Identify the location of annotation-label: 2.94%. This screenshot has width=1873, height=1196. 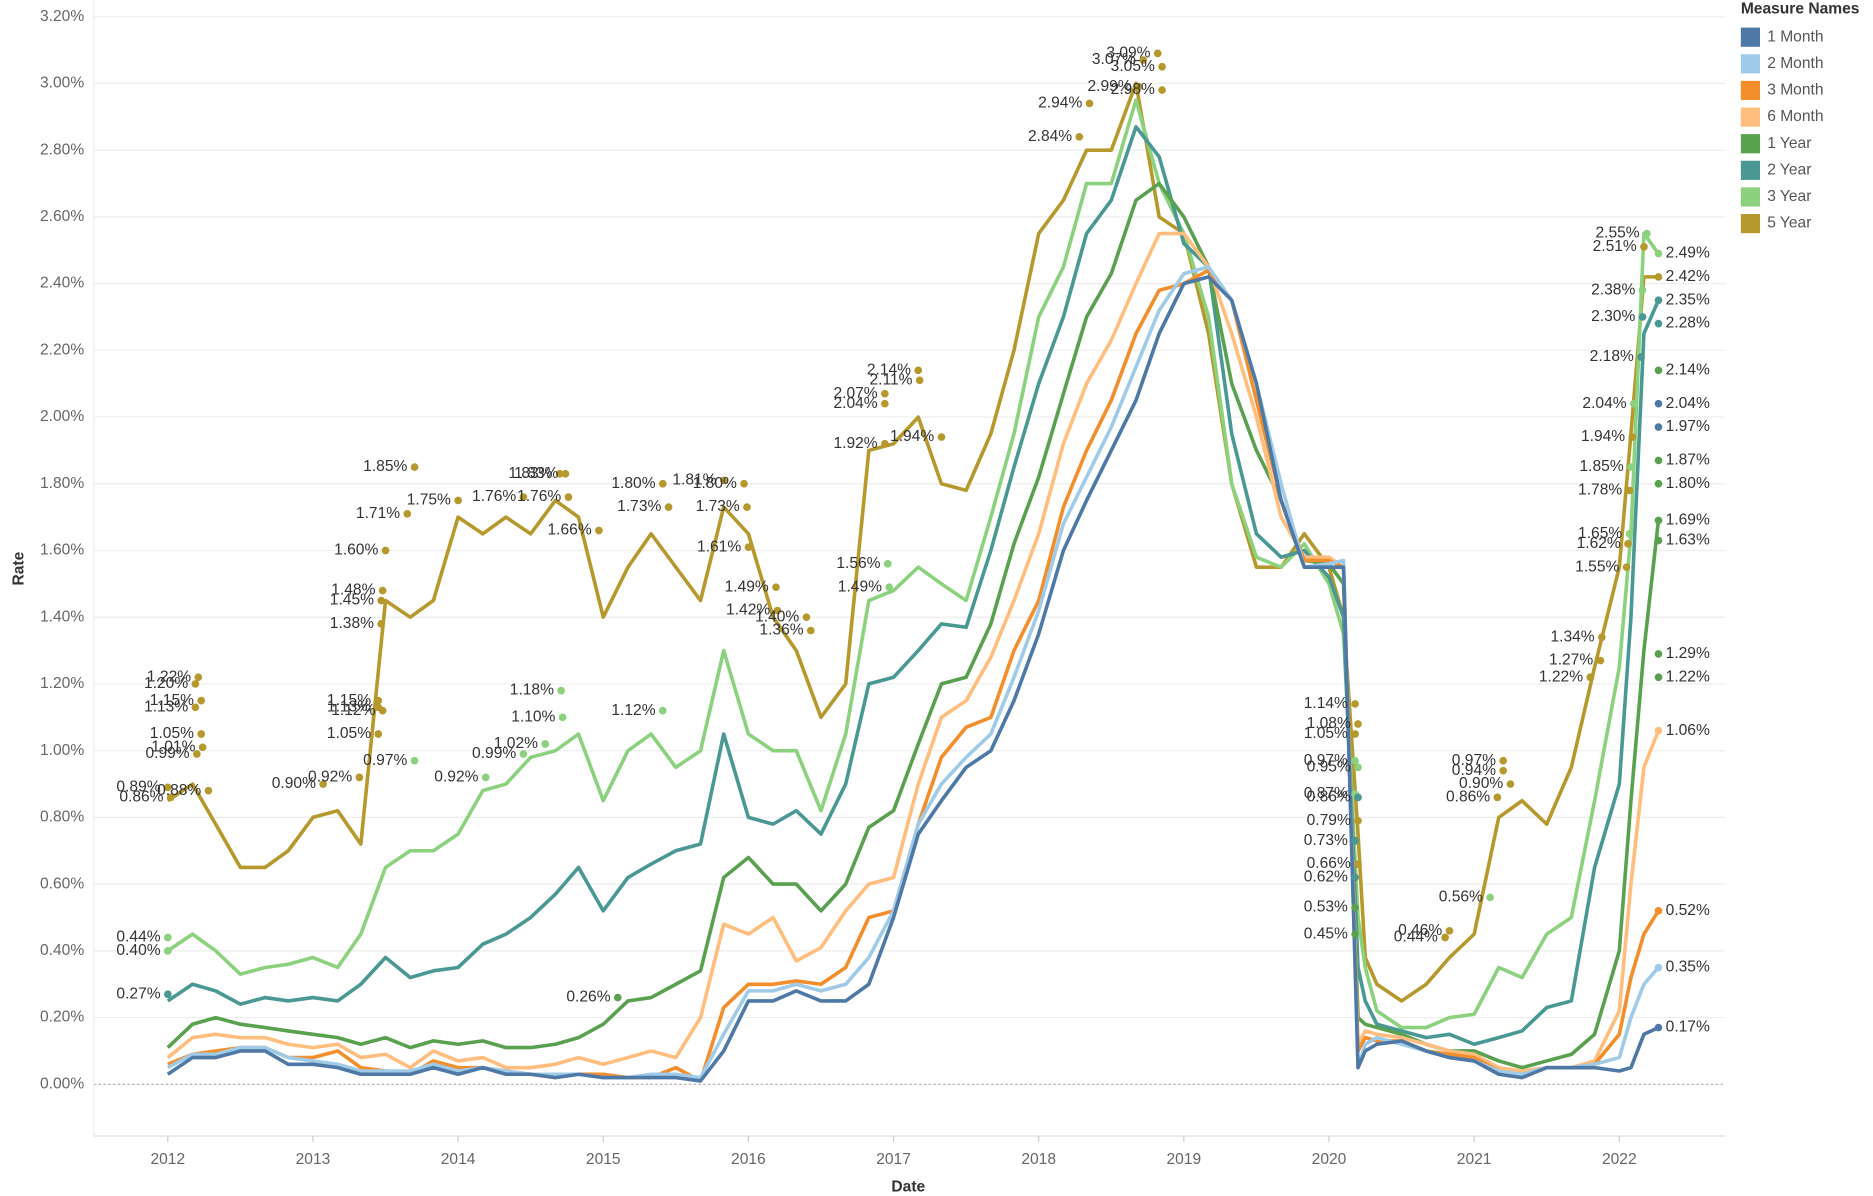
(1060, 103).